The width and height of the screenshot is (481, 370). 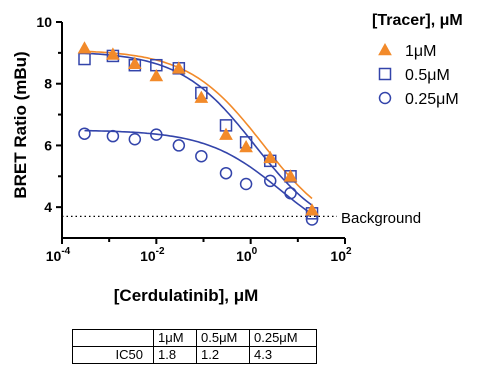 I want to click on ic50-table: 1μM 0.5μM 0.25μM IC50 1.8 1.2 4.3, so click(x=194, y=346).